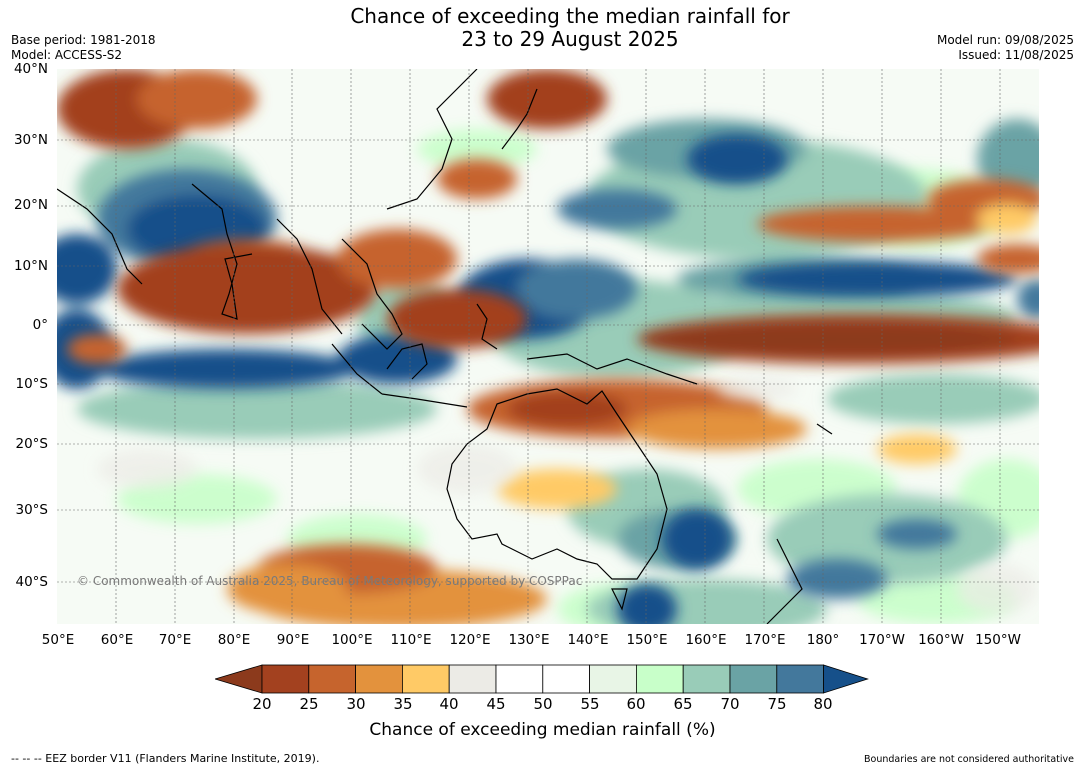  I want to click on coast-borneo, so click(407, 361).